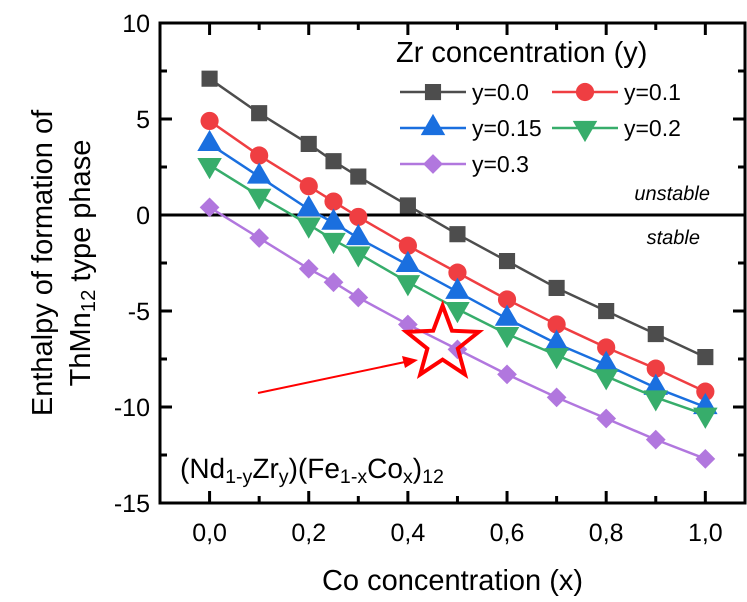 This screenshot has height=602, width=747. I want to click on x-tick-label: 0,8, so click(606, 533).